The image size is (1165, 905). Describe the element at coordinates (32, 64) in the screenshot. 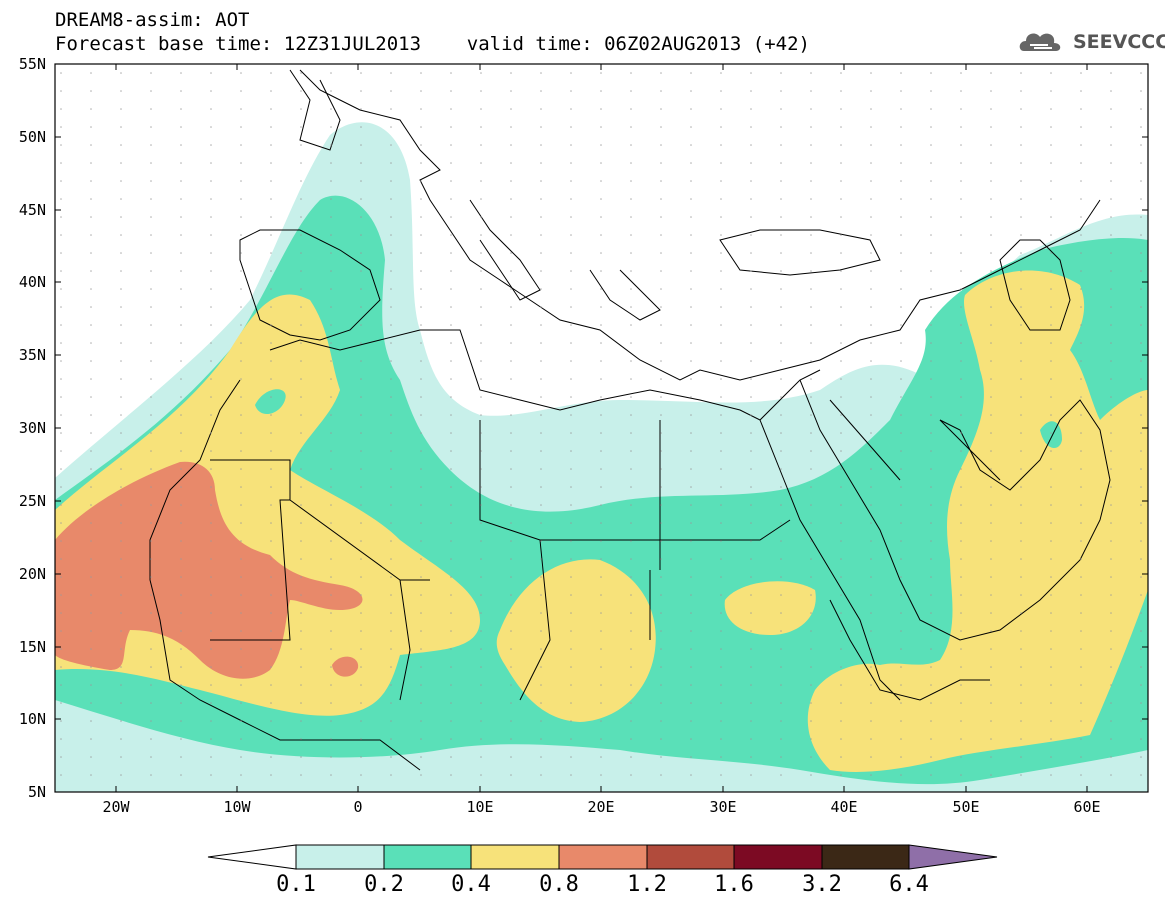

I see `lat-label: 55N` at that location.